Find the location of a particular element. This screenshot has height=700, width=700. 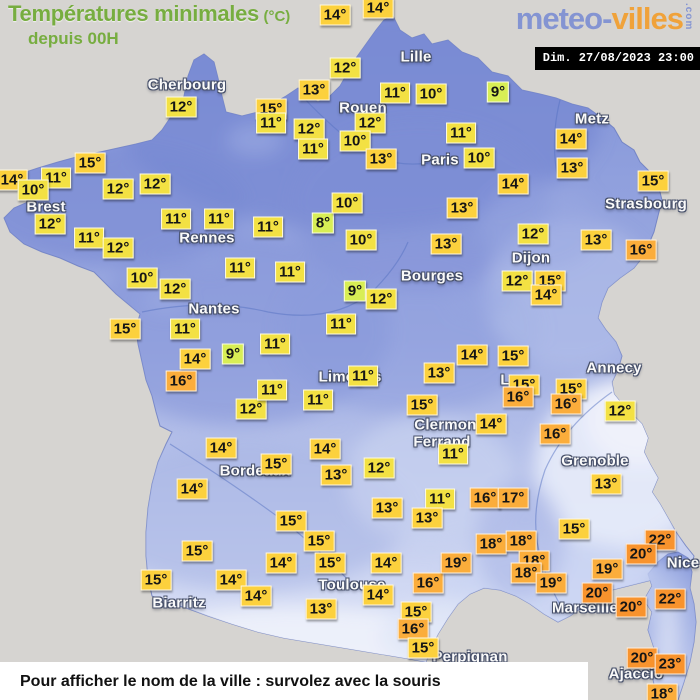

datetime-badge: Dim. 27/08/2023 23:00 is located at coordinates (617, 58).